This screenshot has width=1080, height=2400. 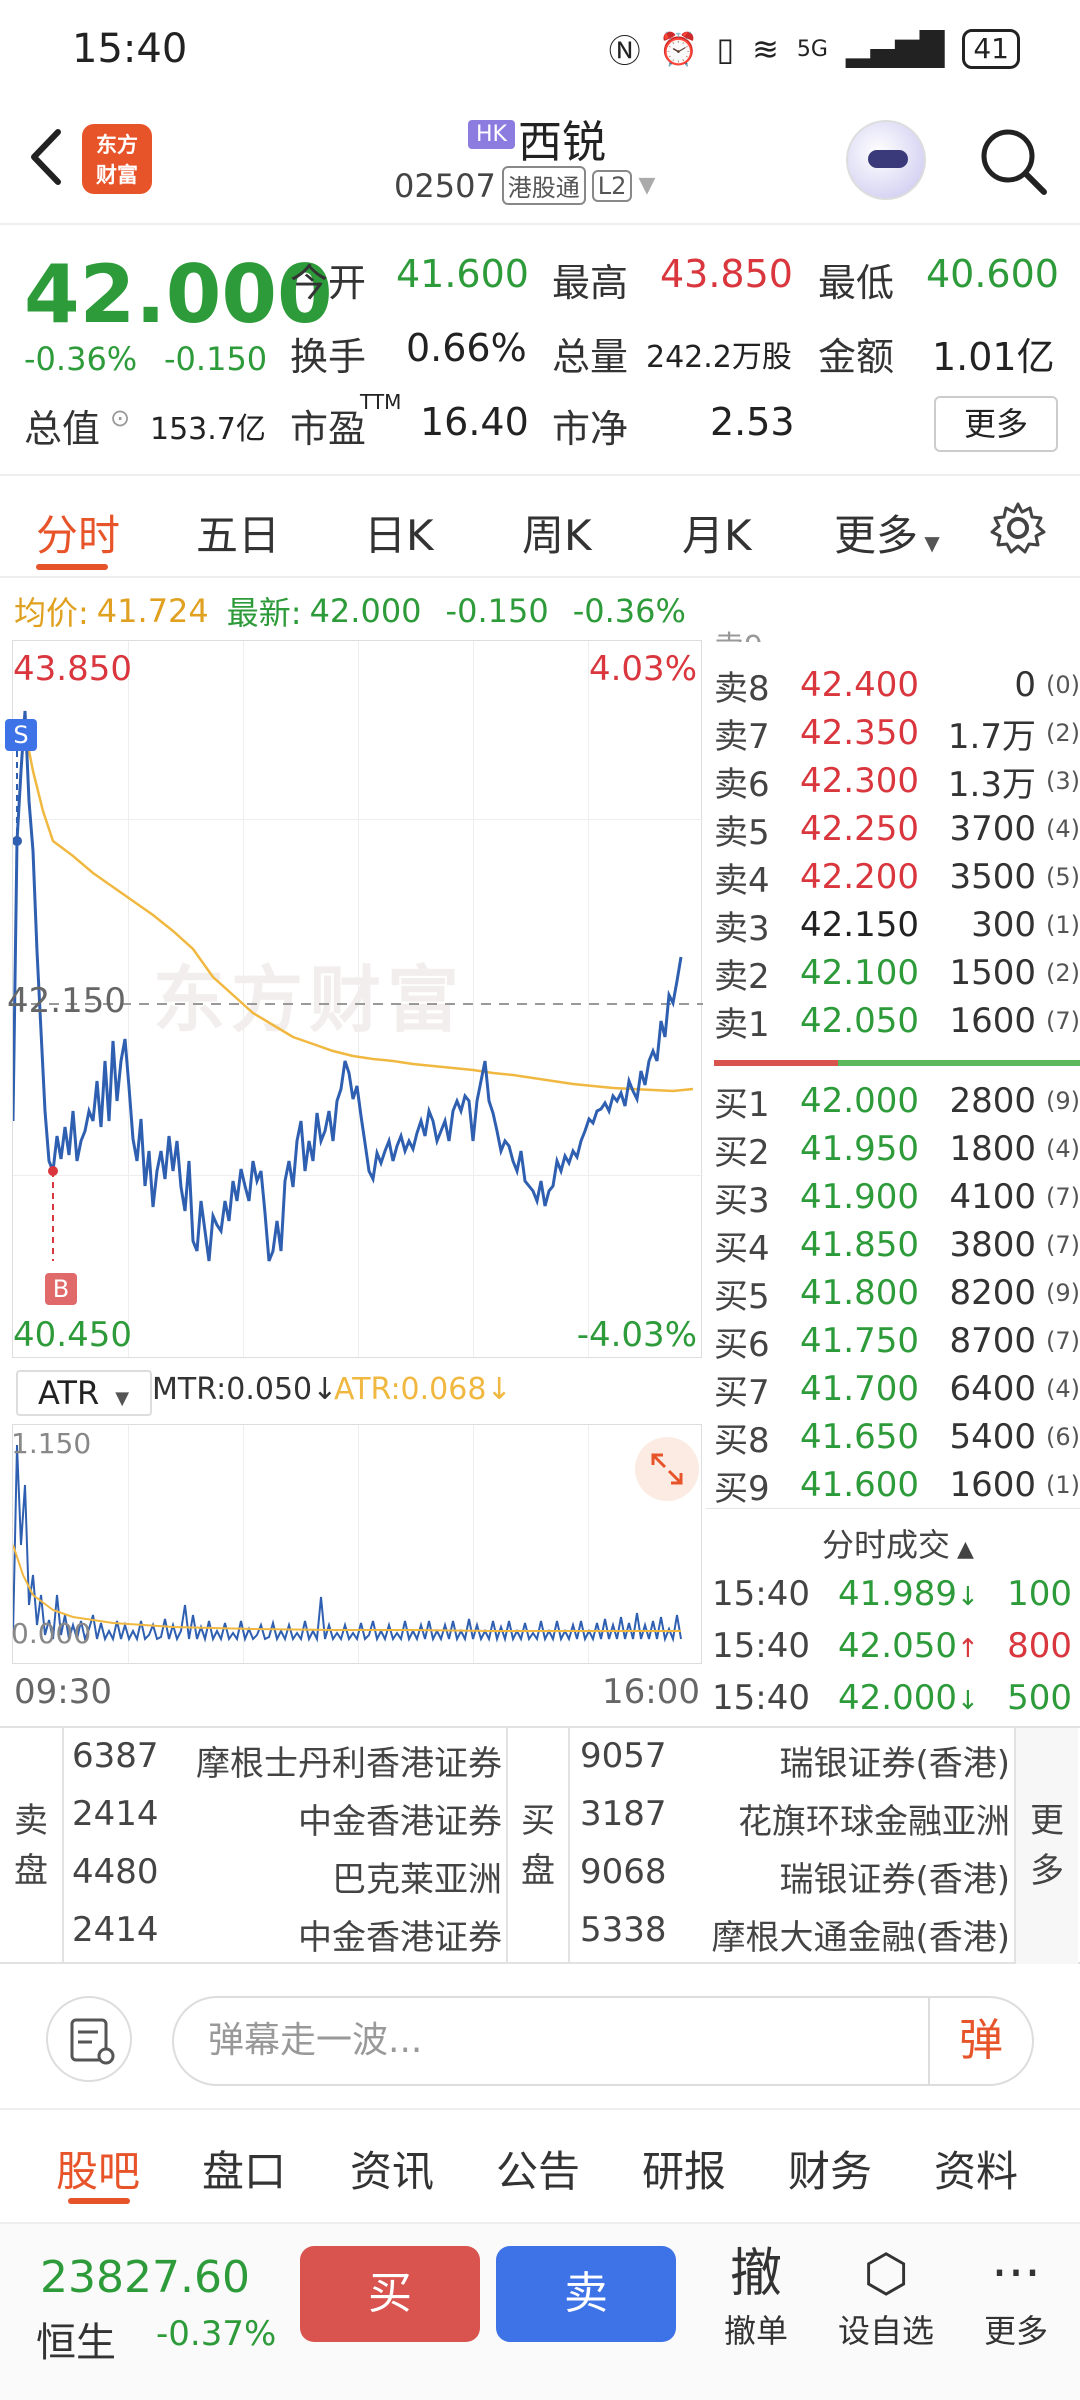 What do you see at coordinates (996, 424) in the screenshot?
I see `quote-more-button: 更多` at bounding box center [996, 424].